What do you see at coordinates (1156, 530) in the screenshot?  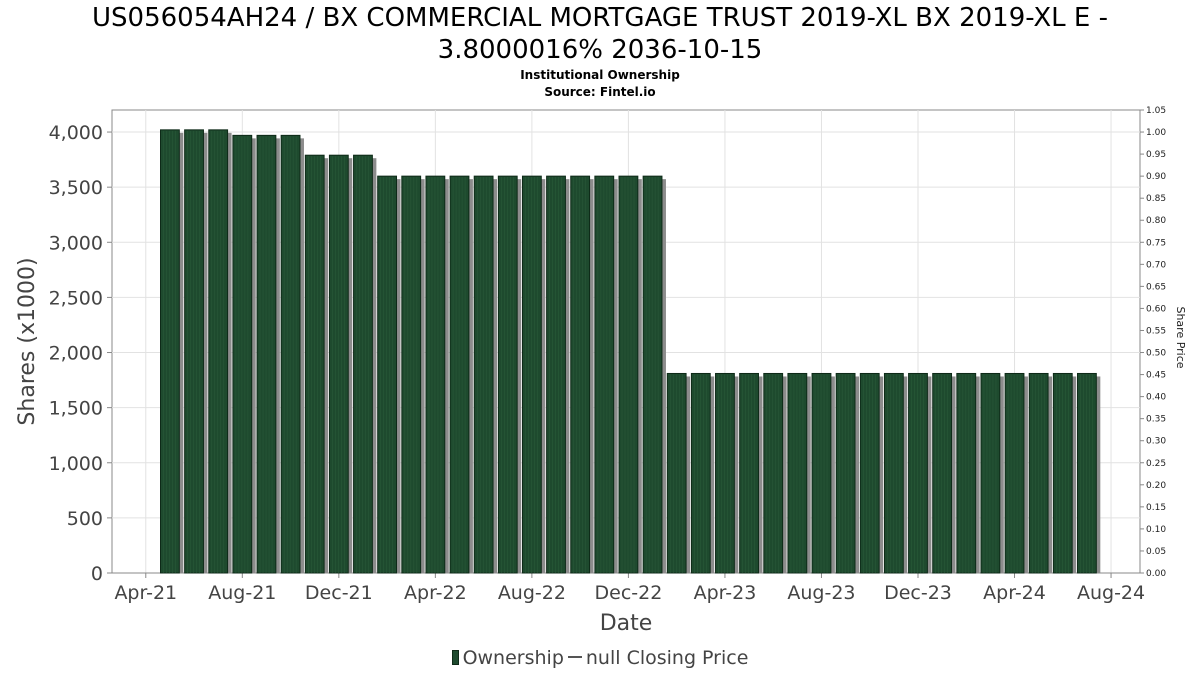 I see `y2-tick-label: 0.10` at bounding box center [1156, 530].